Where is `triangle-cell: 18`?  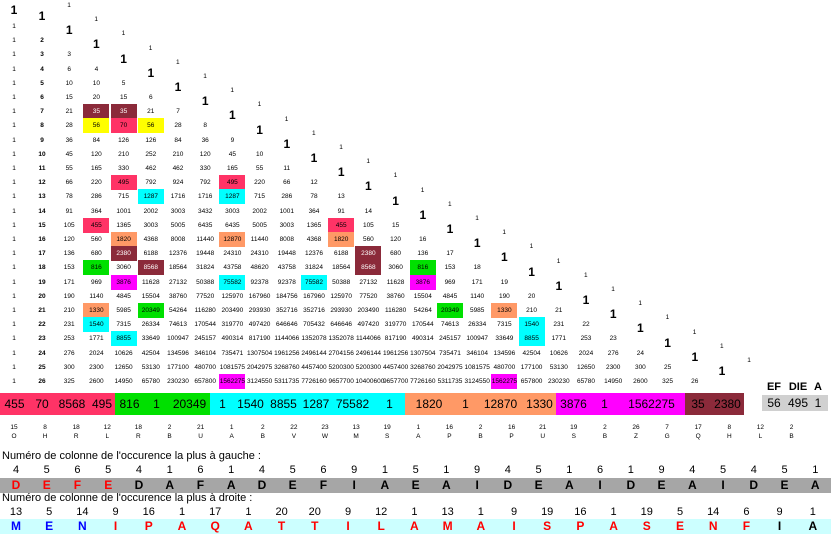 triangle-cell: 18 is located at coordinates (477, 268).